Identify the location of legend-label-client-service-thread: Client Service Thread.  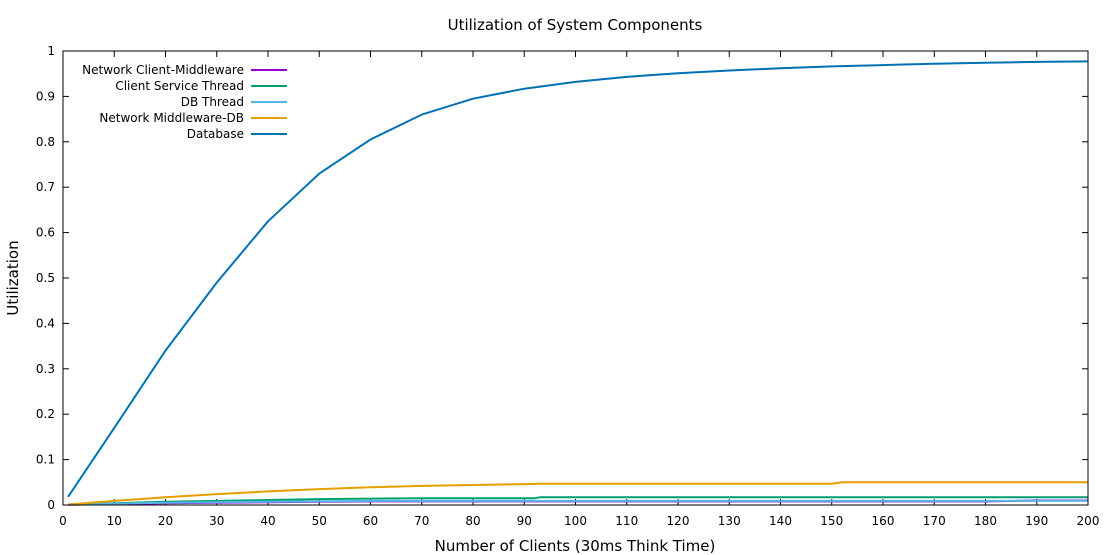
(179, 86).